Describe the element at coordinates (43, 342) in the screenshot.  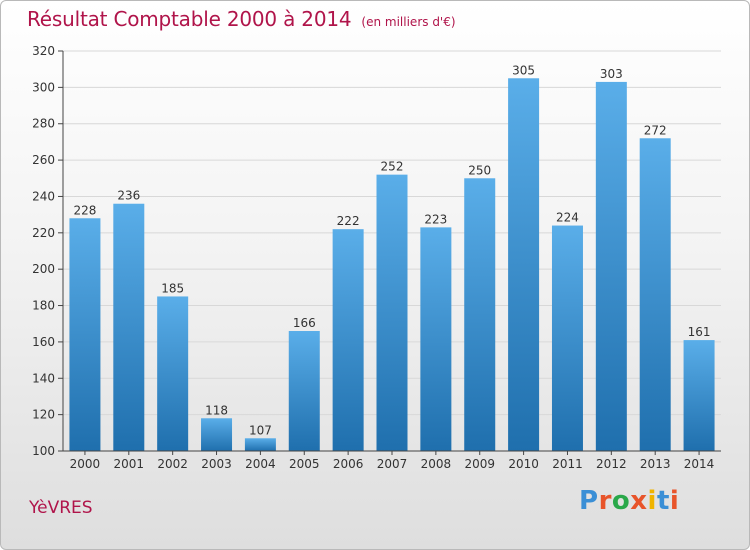
I see `y-tick-label: 160` at that location.